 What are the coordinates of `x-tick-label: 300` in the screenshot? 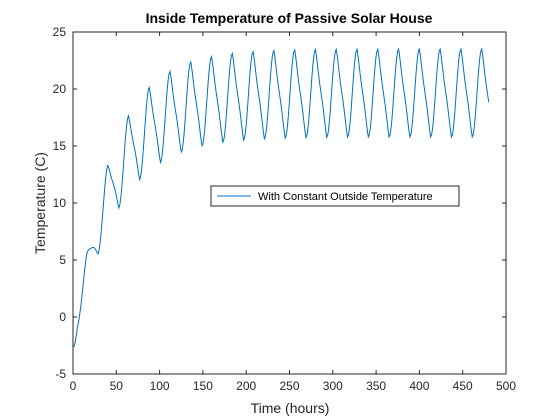 It's located at (333, 386).